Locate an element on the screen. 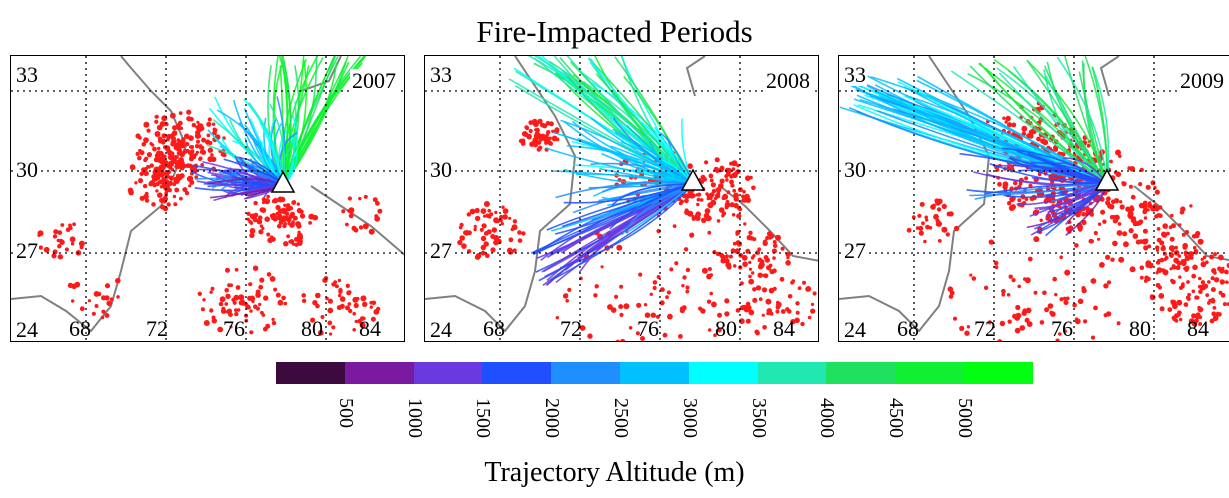  colorbar-tick-label: 2500 is located at coordinates (621, 418).